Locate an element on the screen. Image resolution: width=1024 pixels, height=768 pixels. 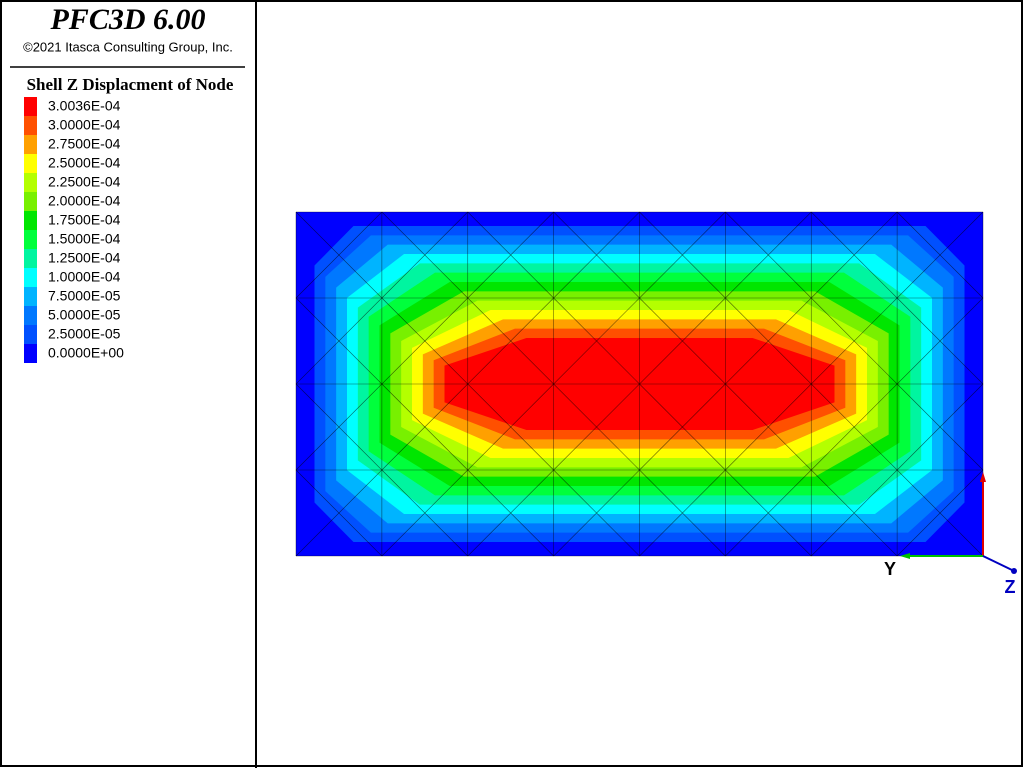
legend-label: 1.7500E-04 is located at coordinates (84, 220).